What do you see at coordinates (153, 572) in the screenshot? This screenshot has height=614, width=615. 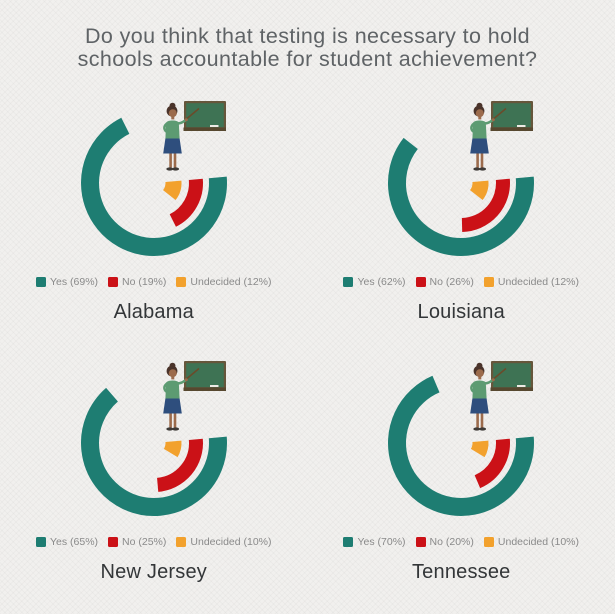 I see `state-label: New Jersey` at bounding box center [153, 572].